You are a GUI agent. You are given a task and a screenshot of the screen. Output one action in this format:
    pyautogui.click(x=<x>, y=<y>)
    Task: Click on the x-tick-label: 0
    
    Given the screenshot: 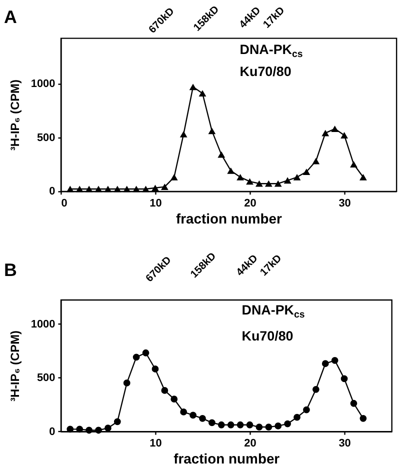 What is the action you would take?
    pyautogui.click(x=64, y=204)
    